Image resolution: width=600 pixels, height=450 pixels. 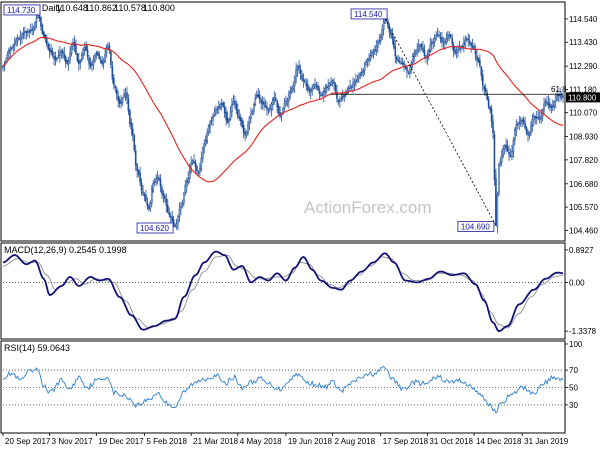 I want to click on annotation-box, so click(x=155, y=228).